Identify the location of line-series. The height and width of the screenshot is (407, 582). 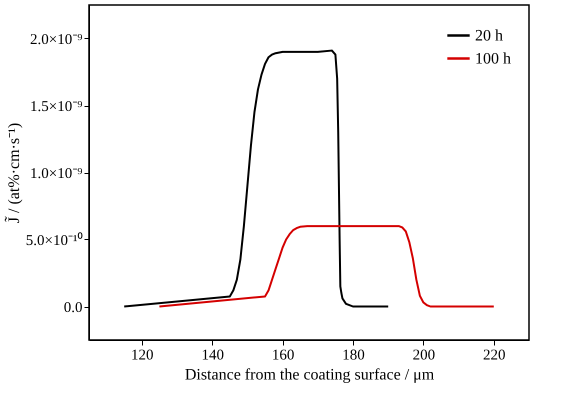
(326, 266).